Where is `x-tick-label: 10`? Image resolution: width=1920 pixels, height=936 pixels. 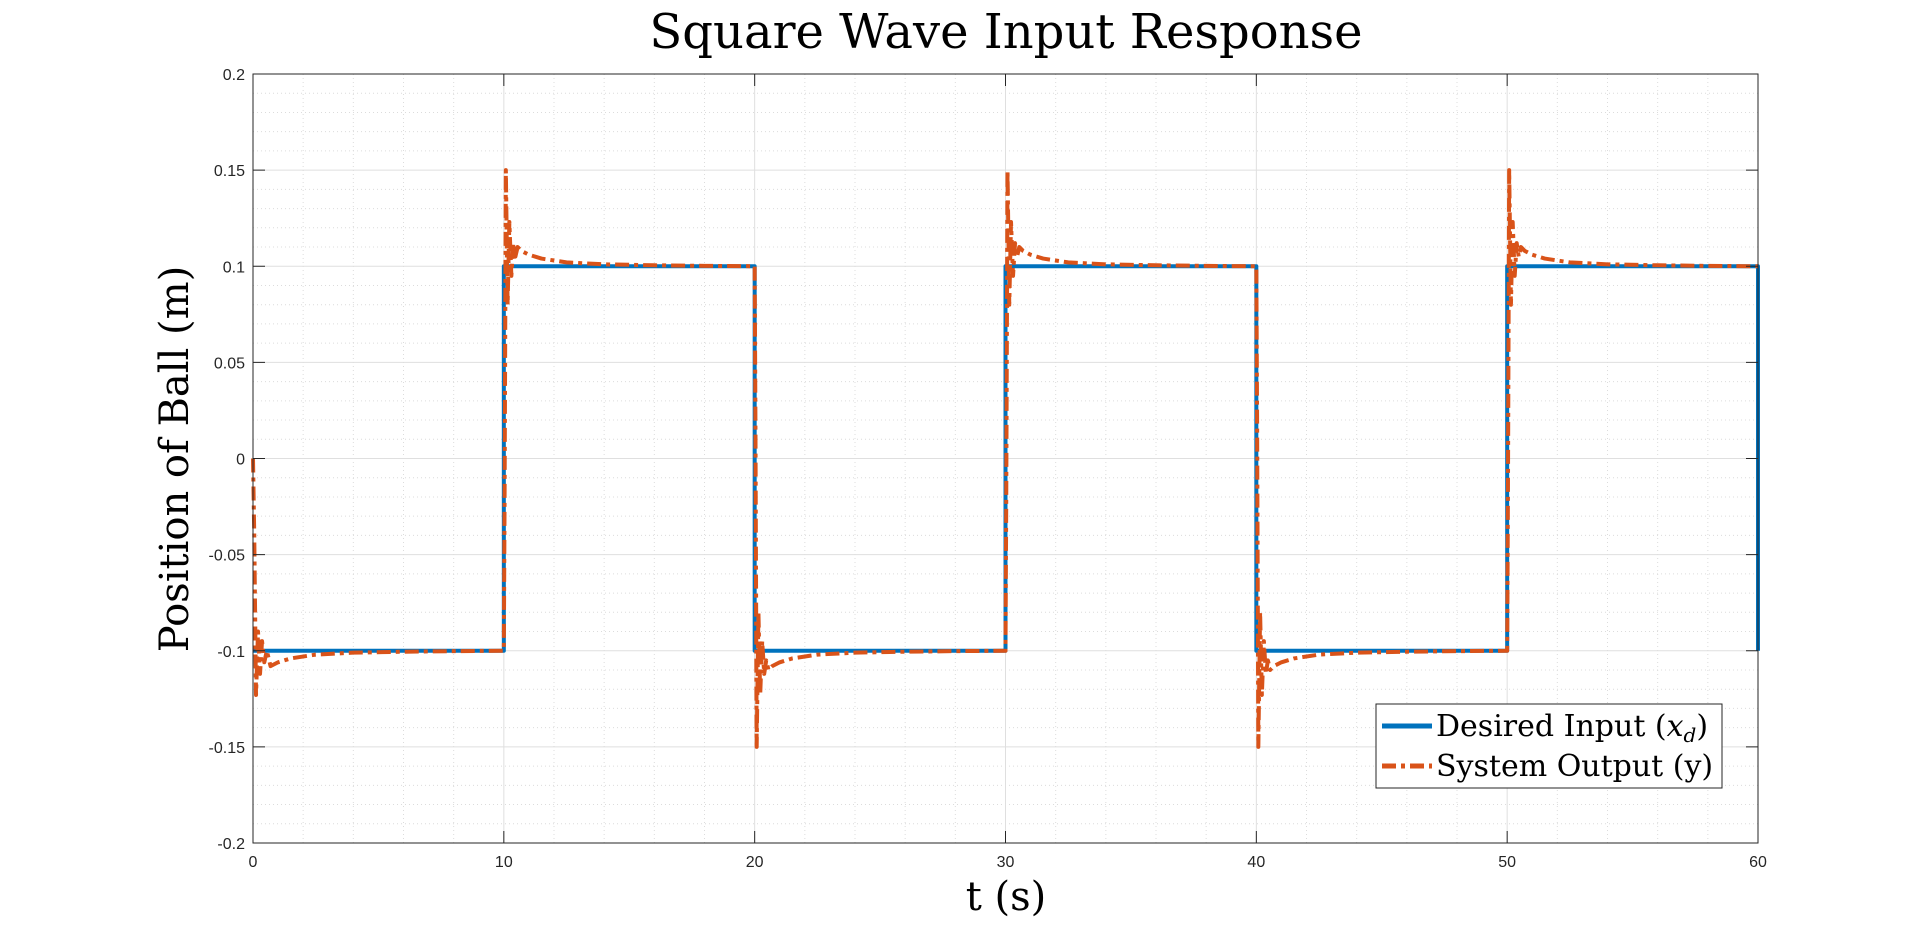
x-tick-label: 10 is located at coordinates (504, 862).